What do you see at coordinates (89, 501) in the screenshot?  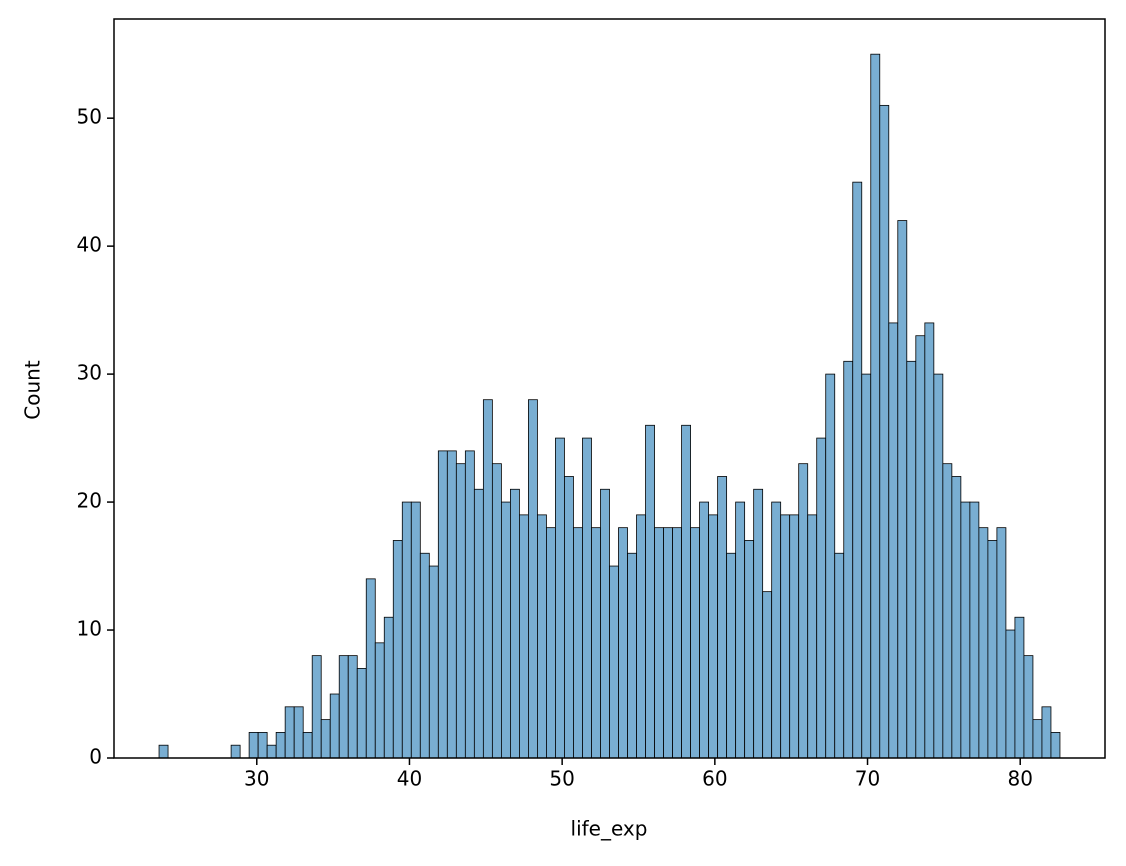 I see `y-tick-label: 20` at bounding box center [89, 501].